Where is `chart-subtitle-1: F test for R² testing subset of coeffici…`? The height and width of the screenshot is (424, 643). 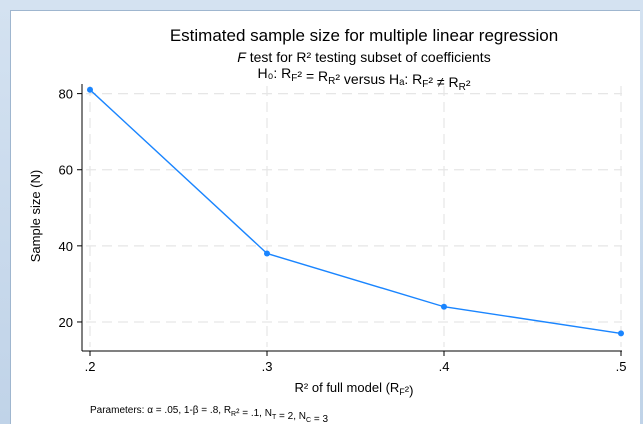
chart-subtitle-1: F test for R² testing subset of coeffici… is located at coordinates (363, 57).